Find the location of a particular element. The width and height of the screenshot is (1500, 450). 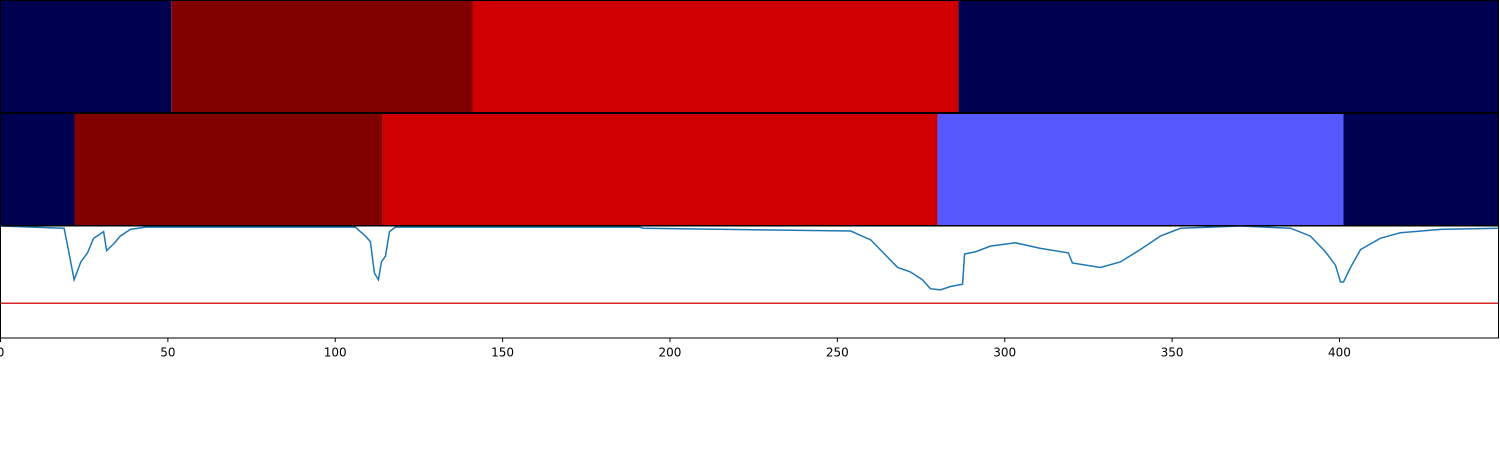

x-tick-label: 350 is located at coordinates (1172, 353).